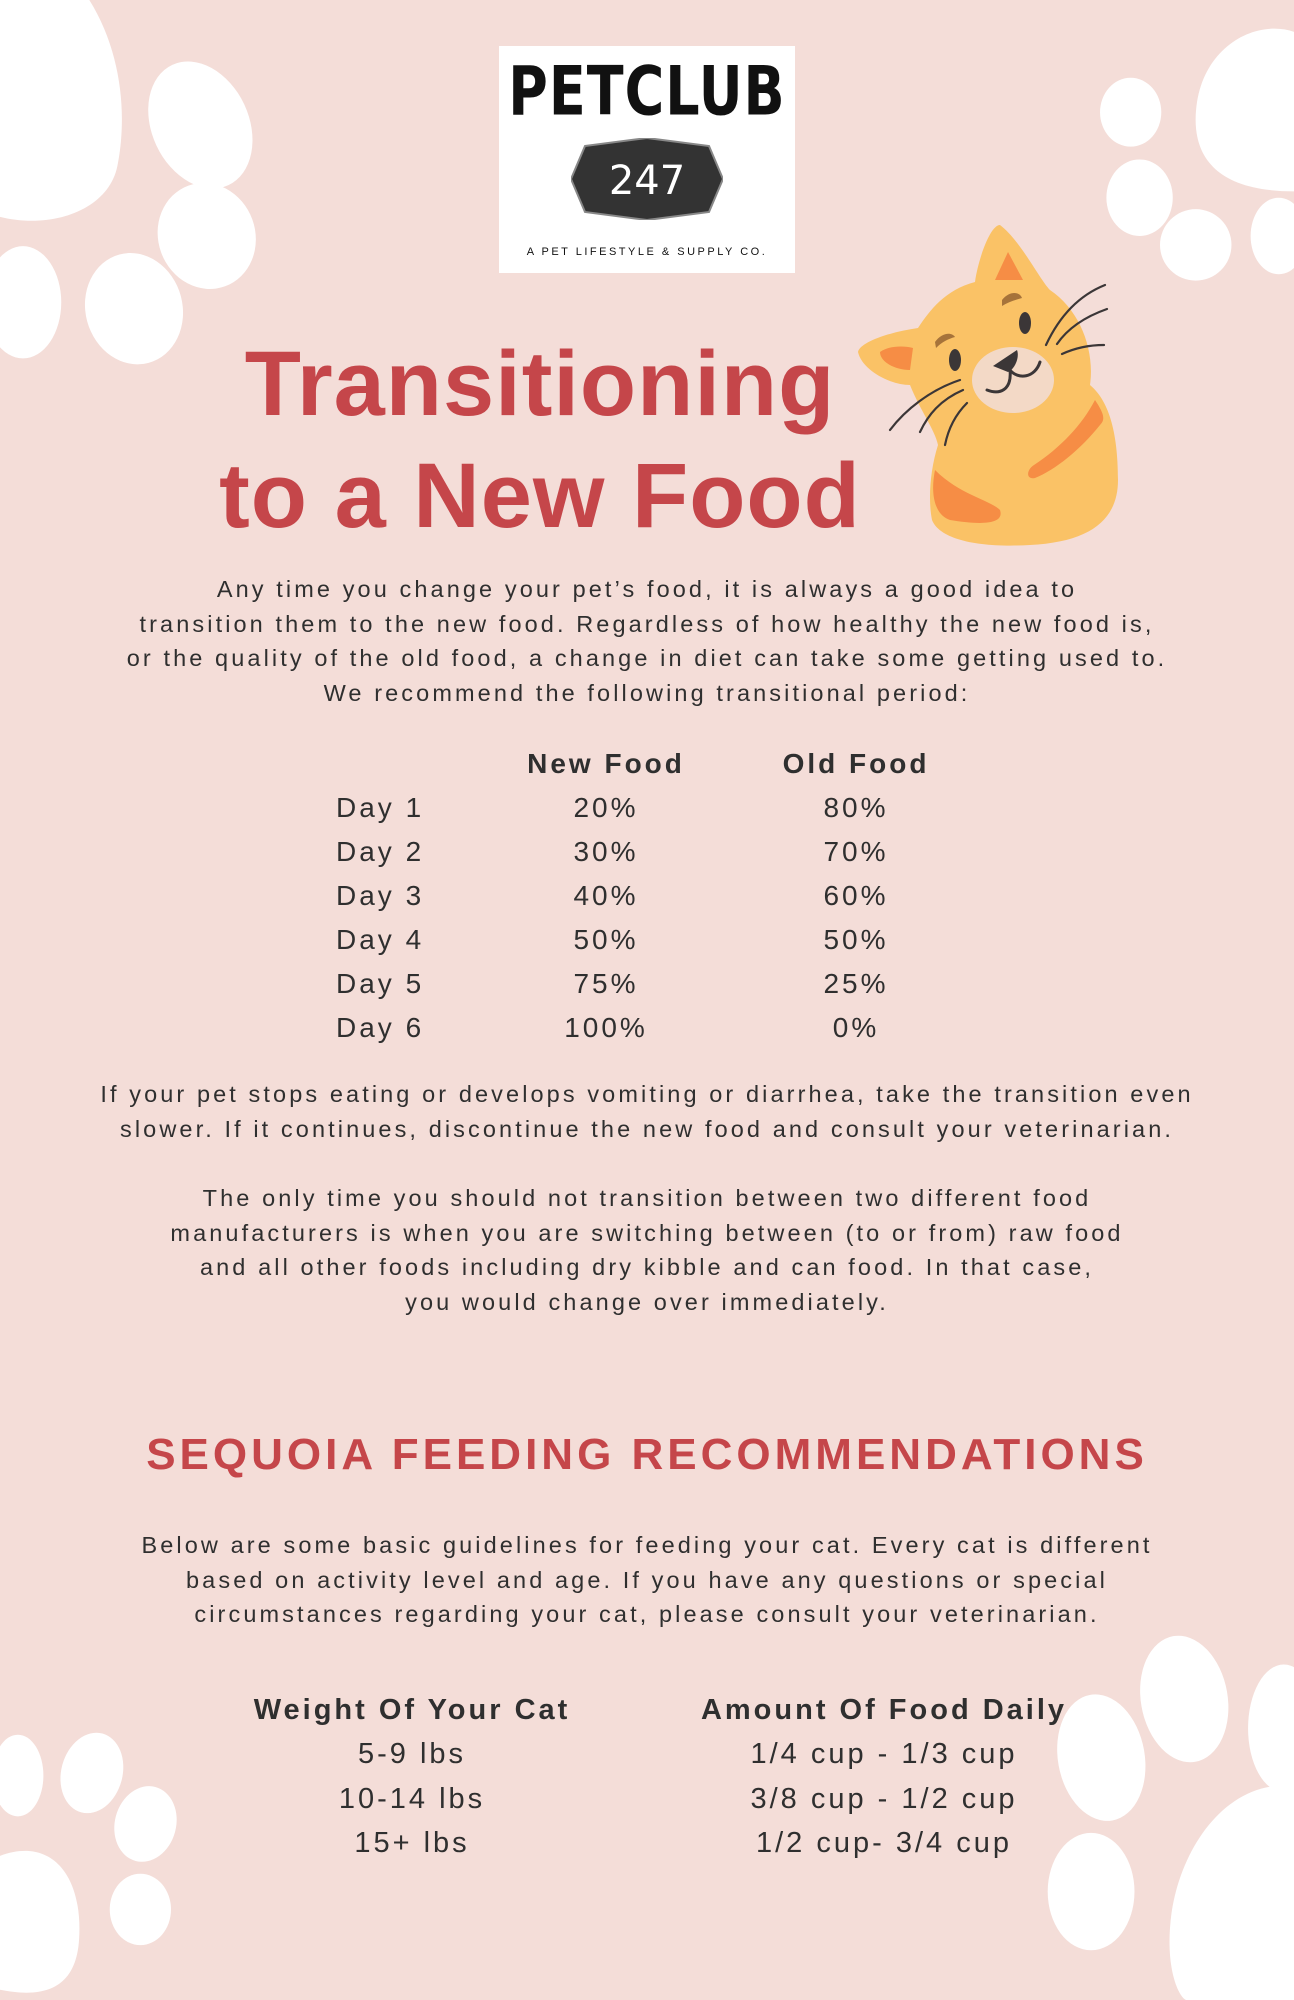  Describe the element at coordinates (412, 1843) in the screenshot. I see `weight-cell: 15+ lbs` at that location.